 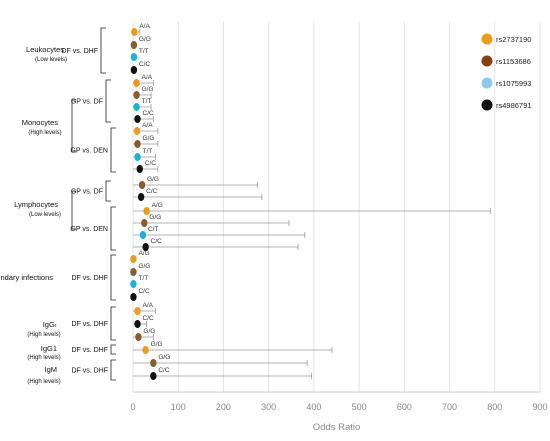 What do you see at coordinates (313, 407) in the screenshot?
I see `x-tick-label: 400` at bounding box center [313, 407].